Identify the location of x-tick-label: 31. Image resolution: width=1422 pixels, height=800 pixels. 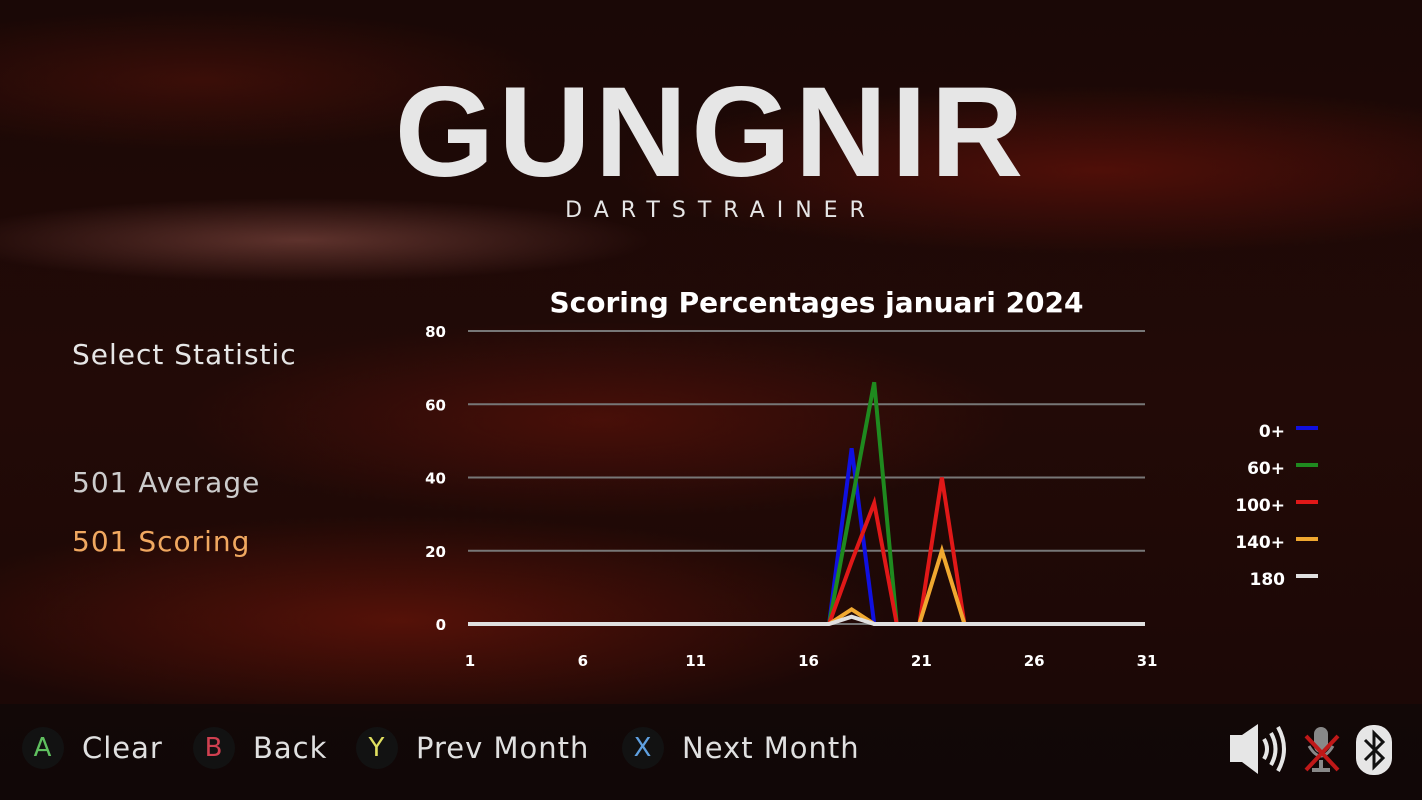
(1147, 661).